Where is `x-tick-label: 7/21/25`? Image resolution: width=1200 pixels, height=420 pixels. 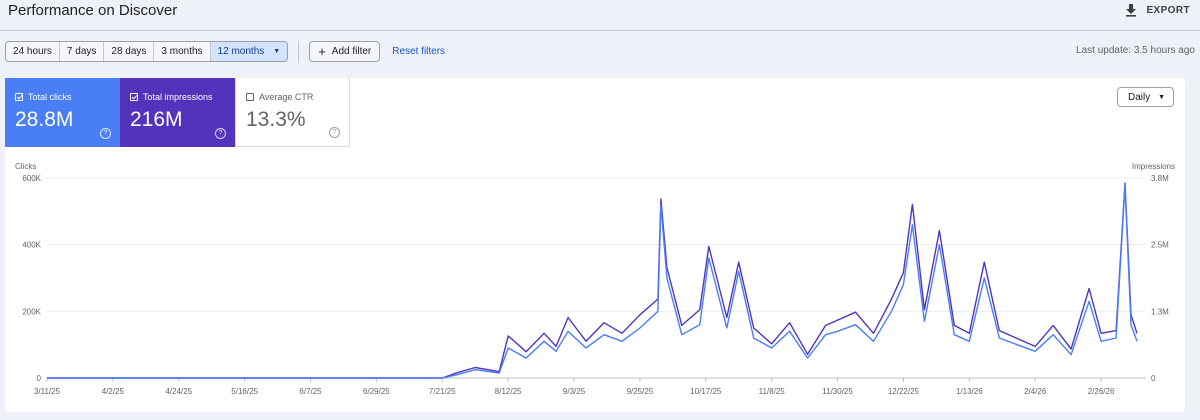 x-tick-label: 7/21/25 is located at coordinates (442, 391).